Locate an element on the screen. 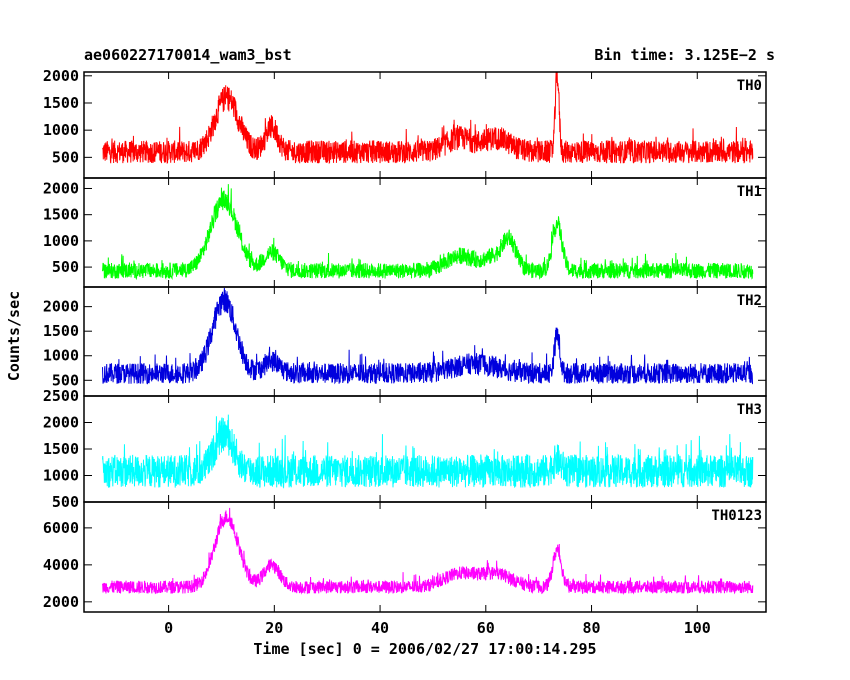  bin-time-label: Bin time: 3.125E−2 s is located at coordinates (684, 55).